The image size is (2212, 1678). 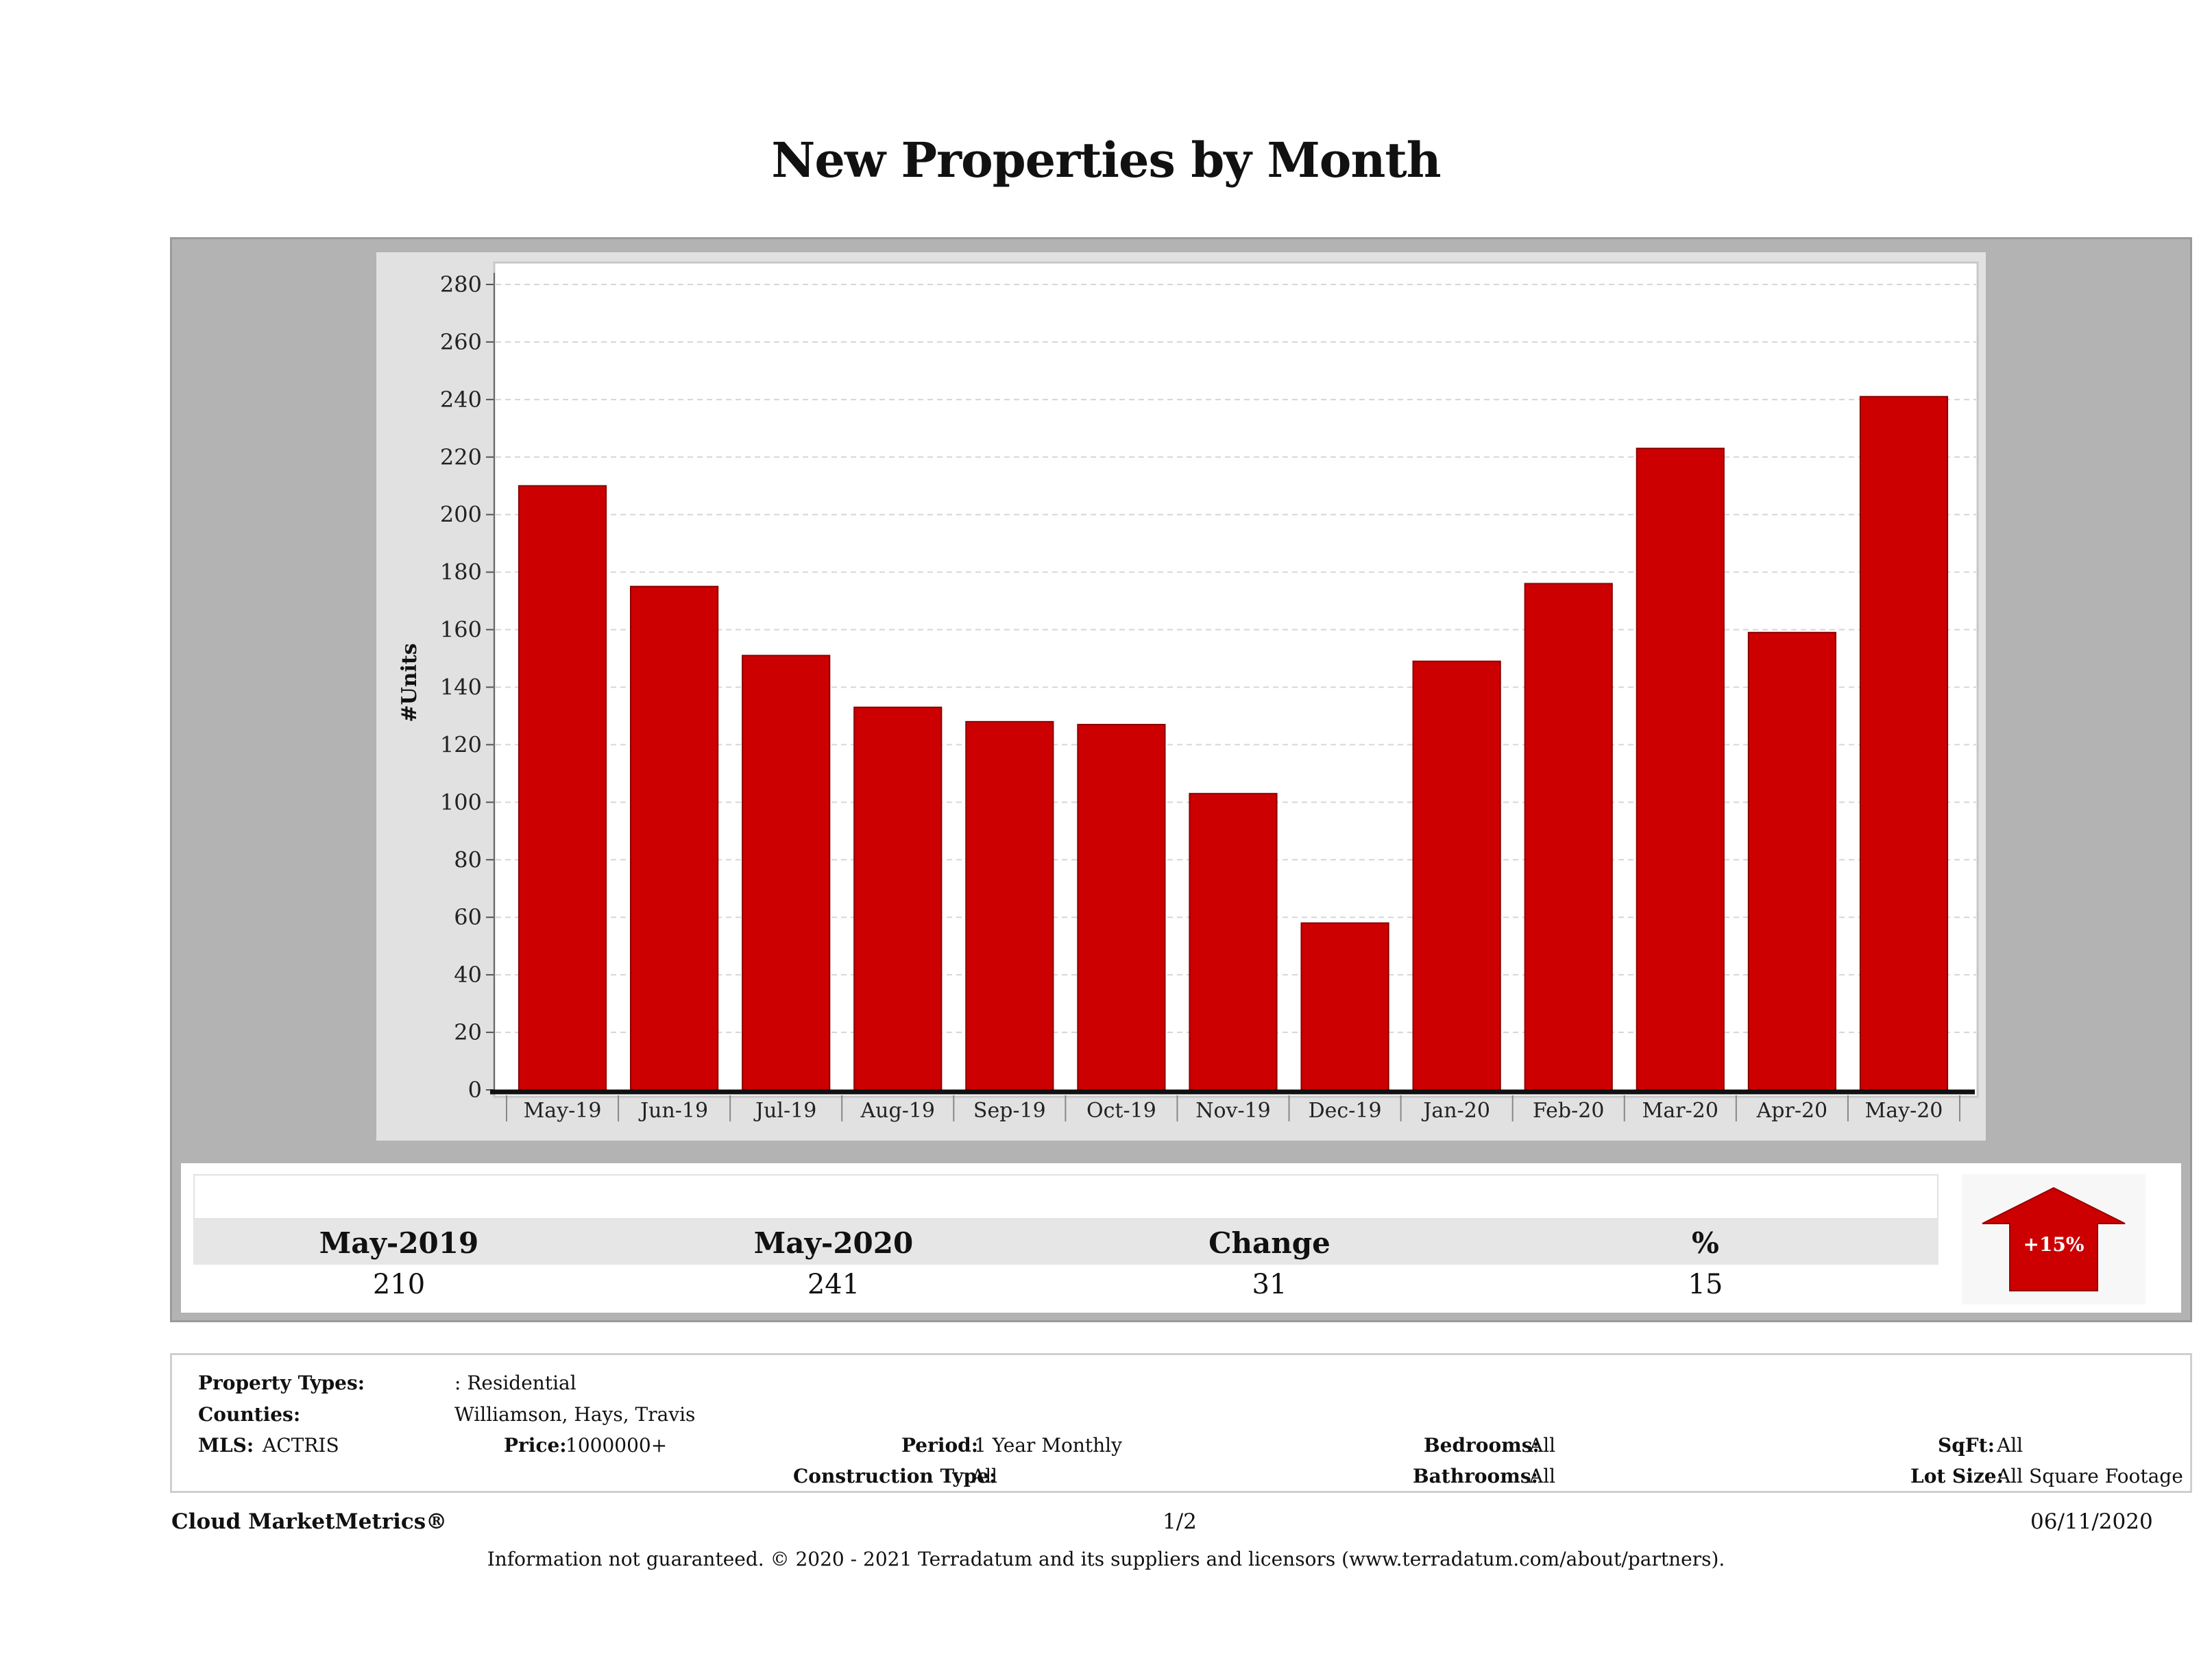 I want to click on x-tick-label: Mar-20, so click(x=1680, y=1111).